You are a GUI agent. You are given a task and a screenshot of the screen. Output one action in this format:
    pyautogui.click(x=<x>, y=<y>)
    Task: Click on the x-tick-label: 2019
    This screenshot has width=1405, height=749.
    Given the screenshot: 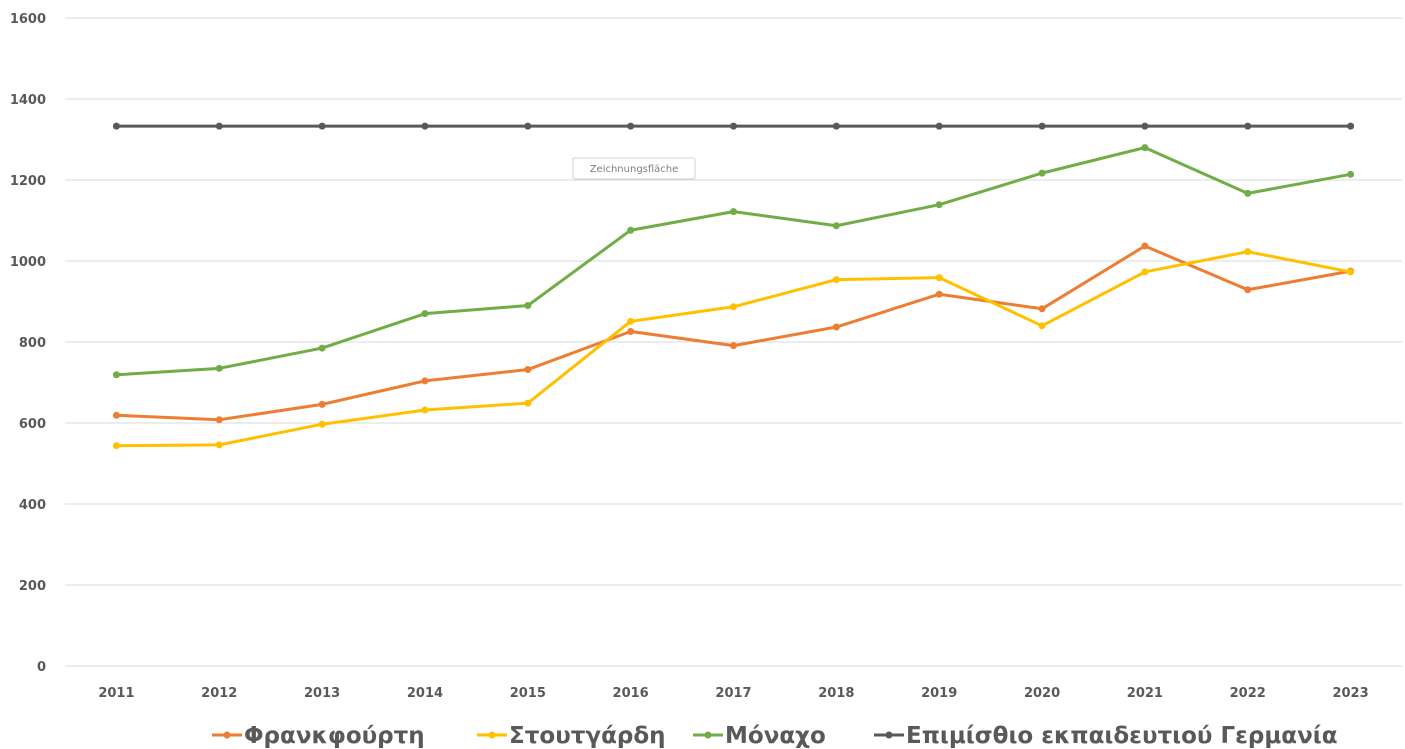 What is the action you would take?
    pyautogui.click(x=939, y=693)
    